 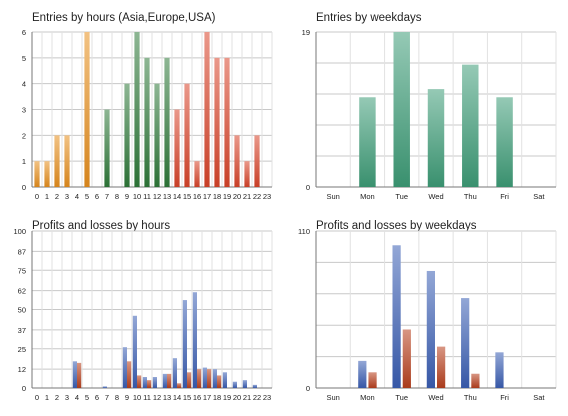 What do you see at coordinates (24, 110) in the screenshot?
I see `y-tick-label: 3` at bounding box center [24, 110].